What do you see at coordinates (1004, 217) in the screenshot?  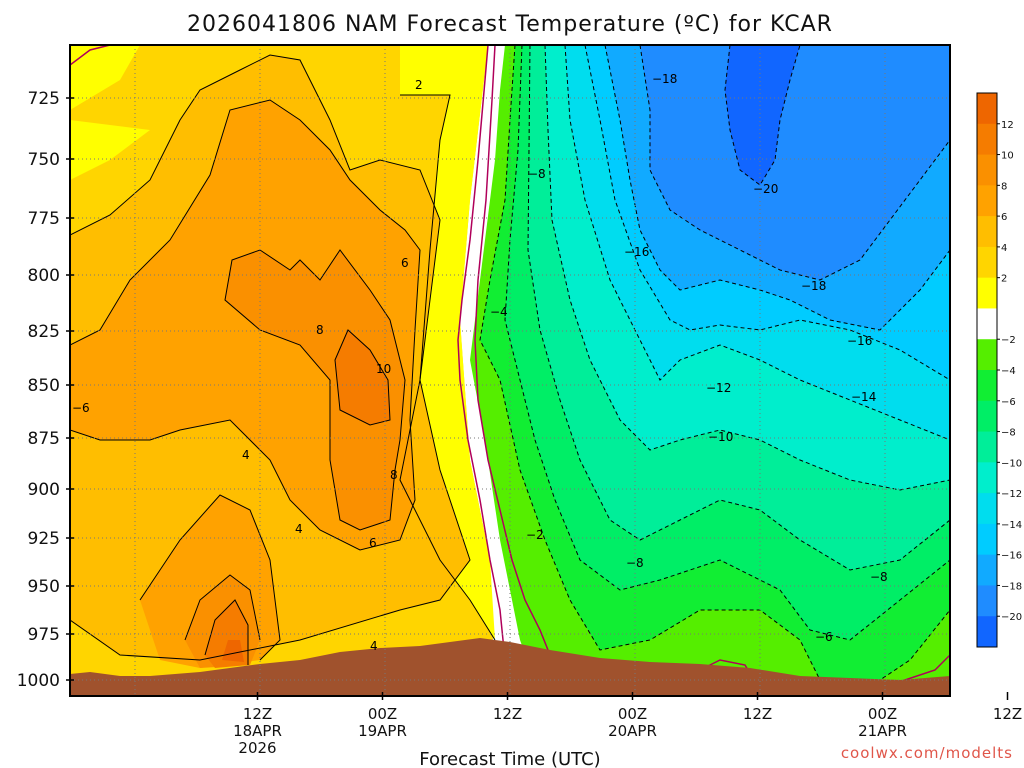 I see `colorbar-label: 6` at bounding box center [1004, 217].